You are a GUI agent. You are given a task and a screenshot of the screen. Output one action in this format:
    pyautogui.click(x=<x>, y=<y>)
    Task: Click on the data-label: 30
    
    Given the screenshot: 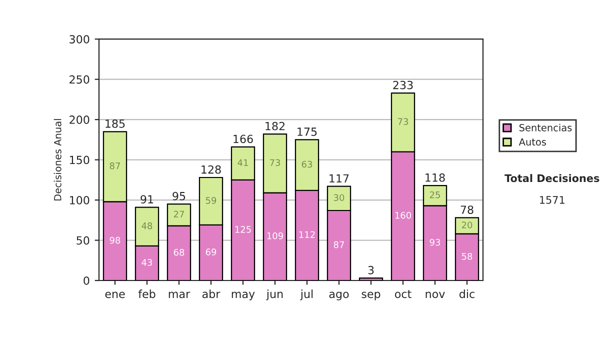 What is the action you would take?
    pyautogui.click(x=339, y=198)
    